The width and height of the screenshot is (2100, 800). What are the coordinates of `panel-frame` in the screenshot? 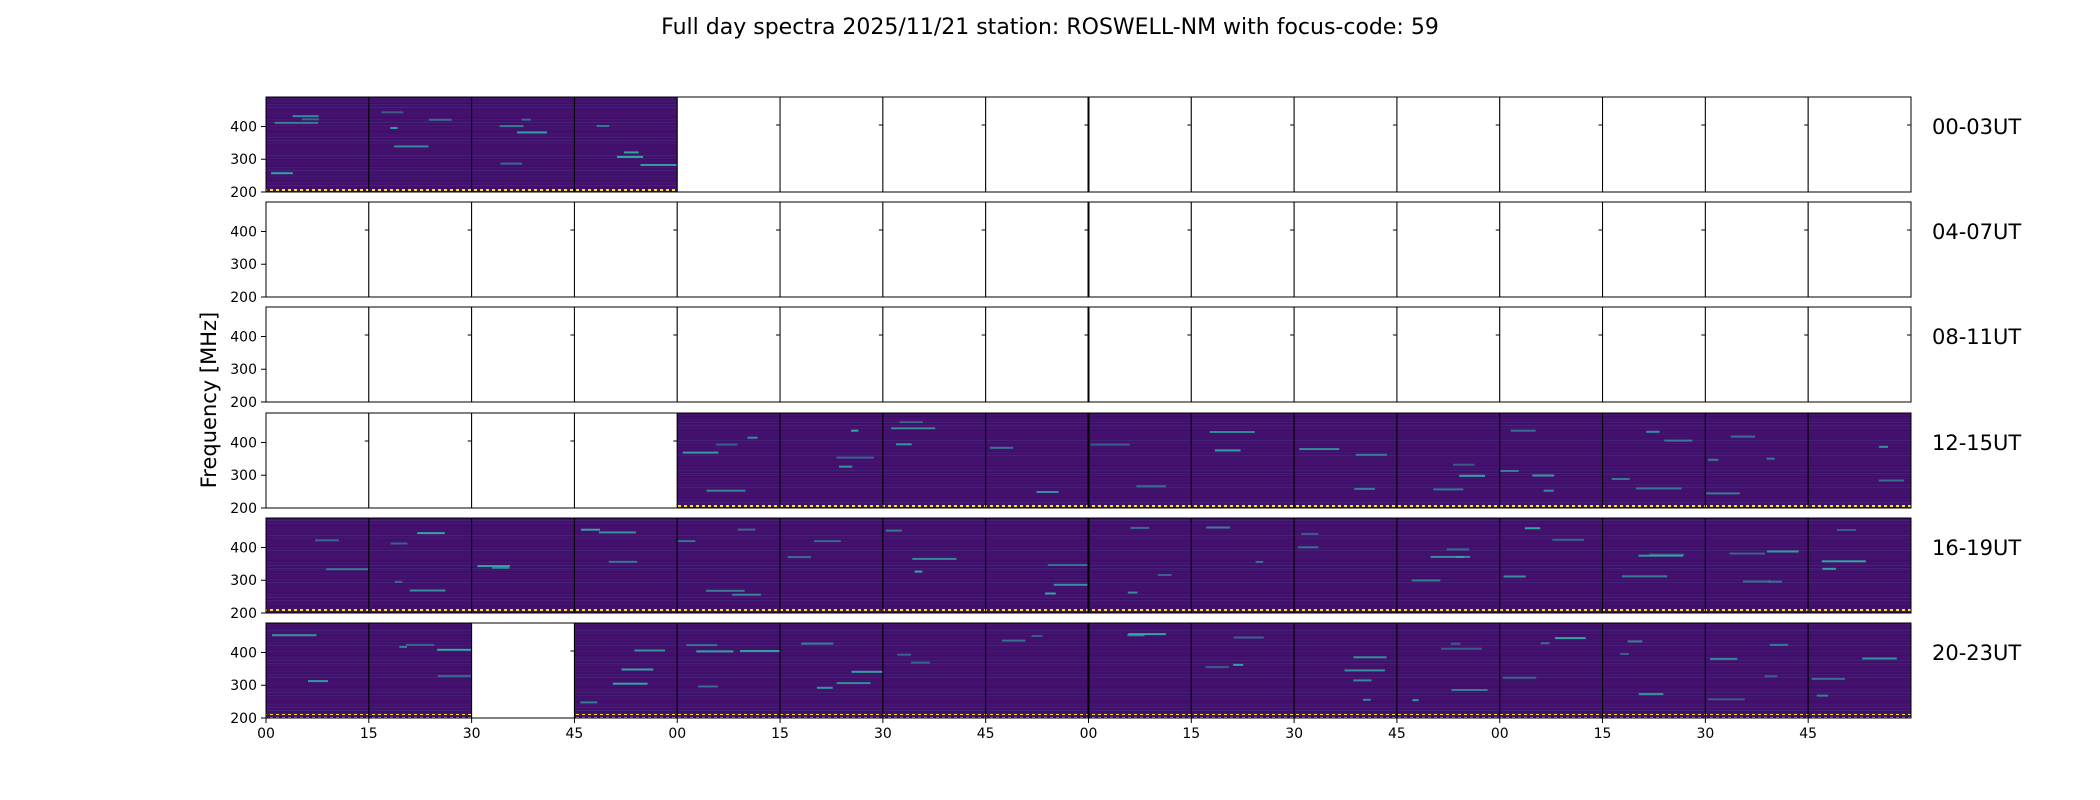 It's located at (1859, 460).